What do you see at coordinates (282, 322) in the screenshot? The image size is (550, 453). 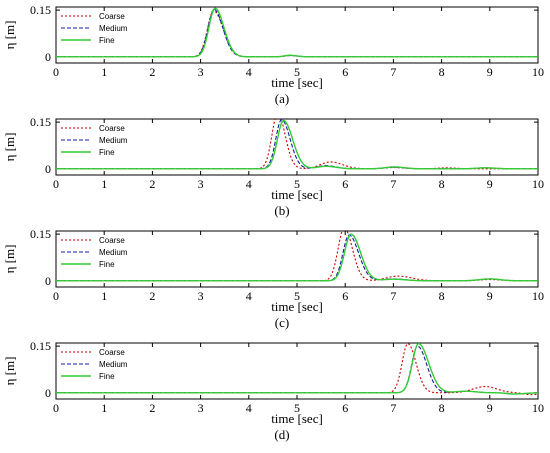 I see `panel-label: (c)` at bounding box center [282, 322].